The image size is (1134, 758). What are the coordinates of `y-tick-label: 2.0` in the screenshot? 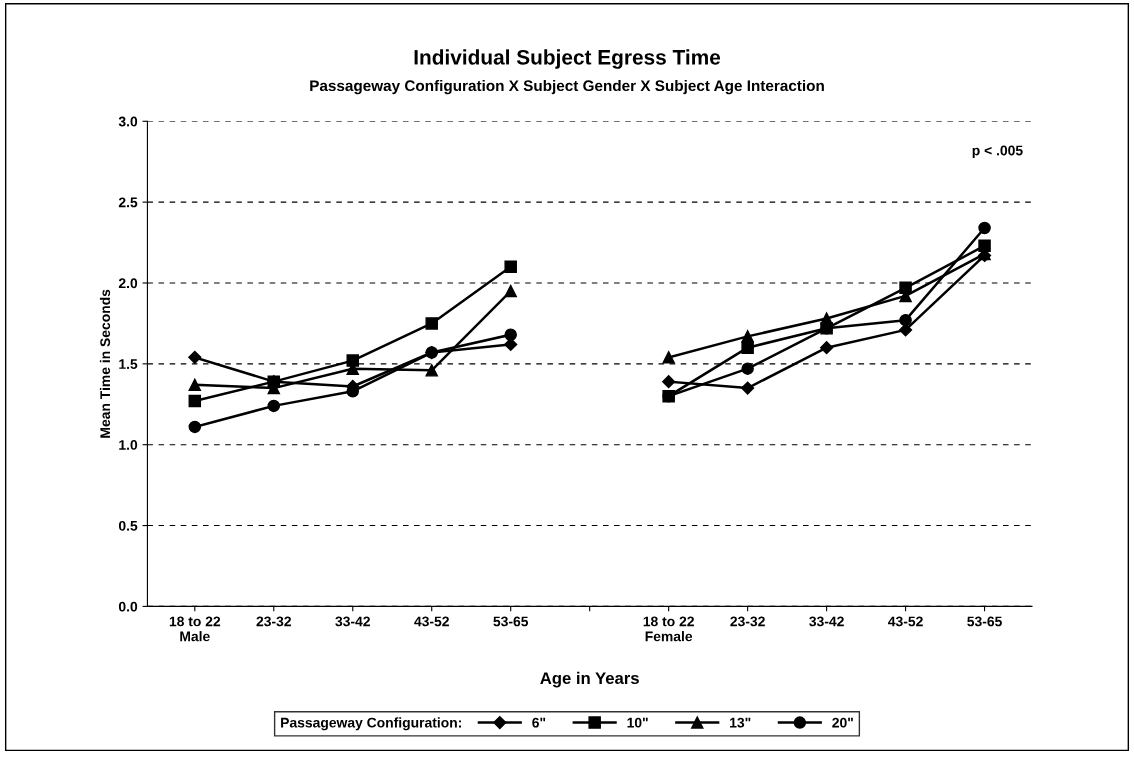 It's located at (128, 283).